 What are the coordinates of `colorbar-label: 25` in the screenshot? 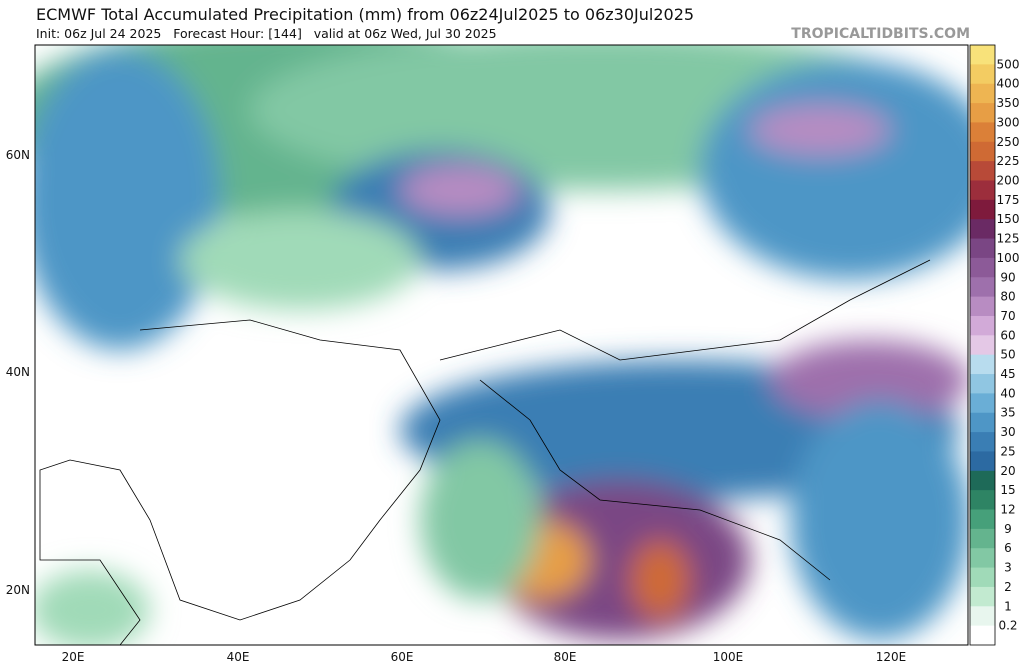 It's located at (1007, 451).